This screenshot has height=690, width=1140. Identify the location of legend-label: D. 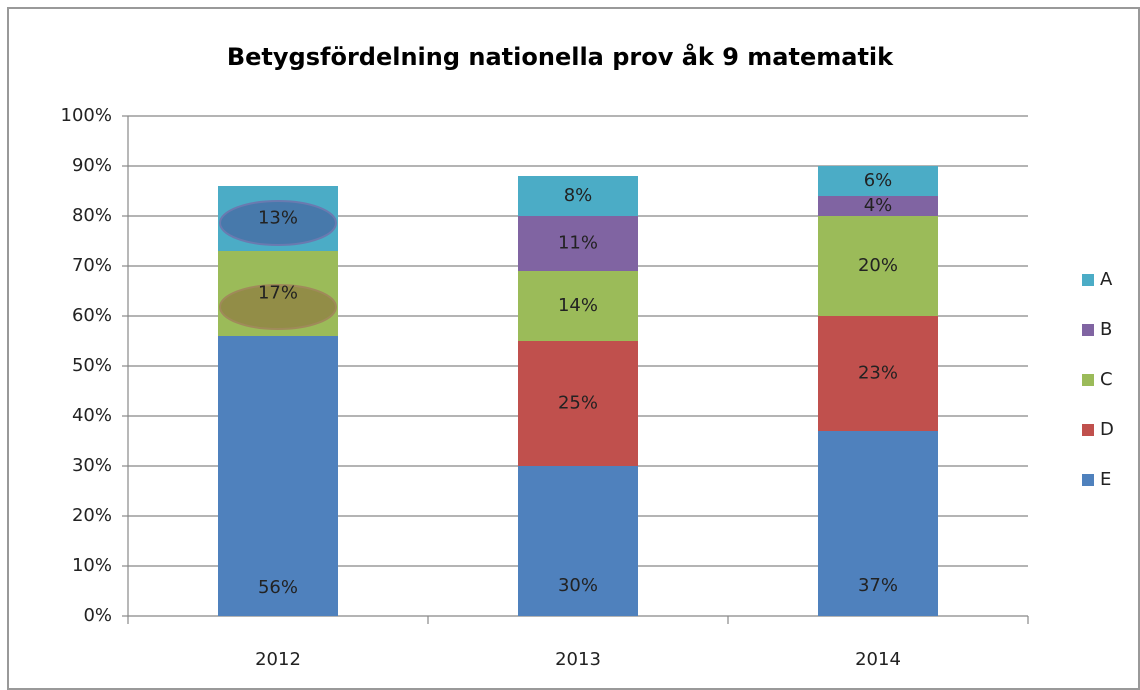
(1107, 429).